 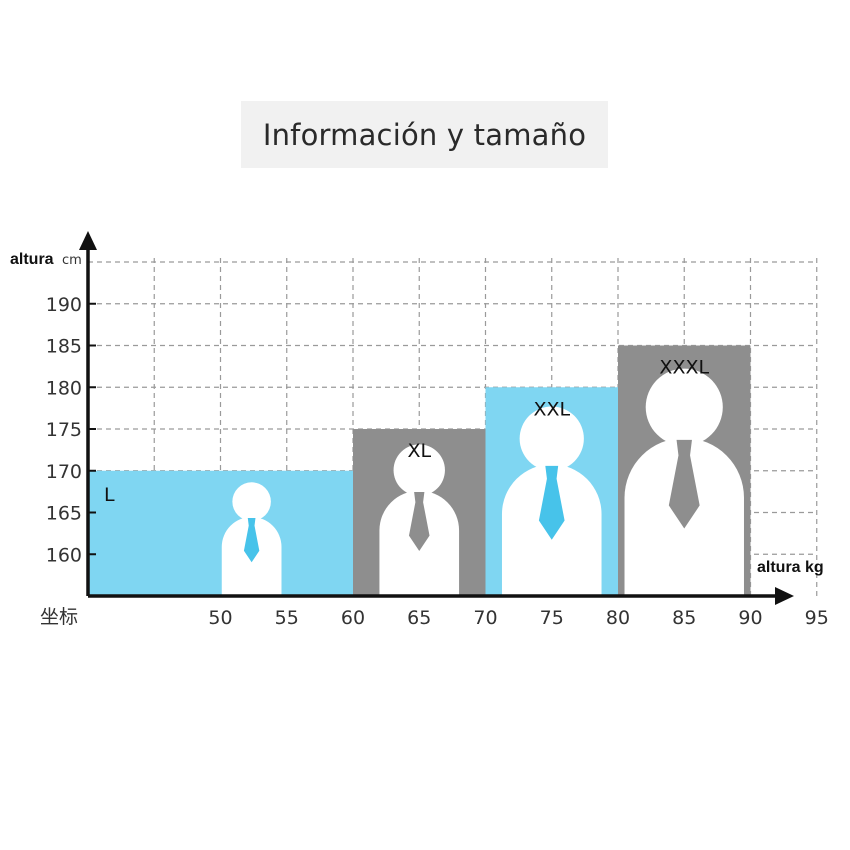 I want to click on x-axis-label: altura kg, so click(x=790, y=567).